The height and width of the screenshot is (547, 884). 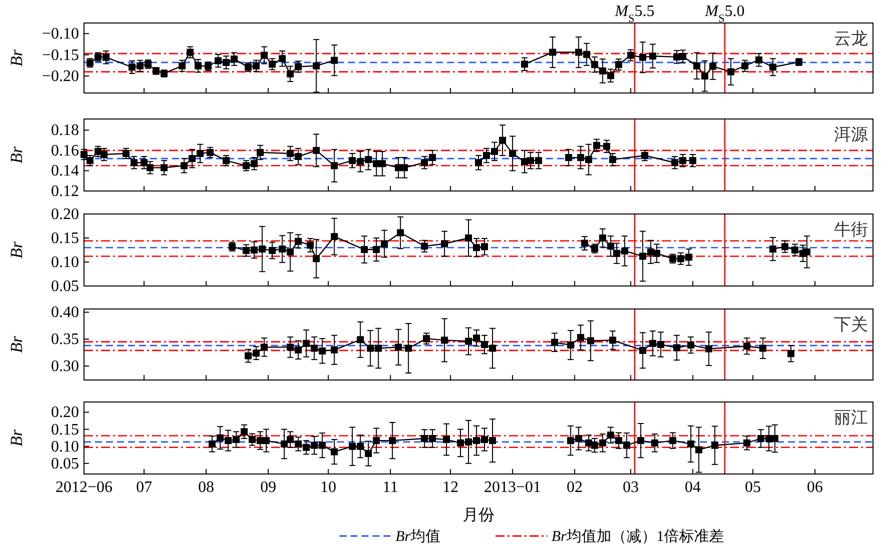 I want to click on y-tick-label: 0.14, so click(x=65, y=171).